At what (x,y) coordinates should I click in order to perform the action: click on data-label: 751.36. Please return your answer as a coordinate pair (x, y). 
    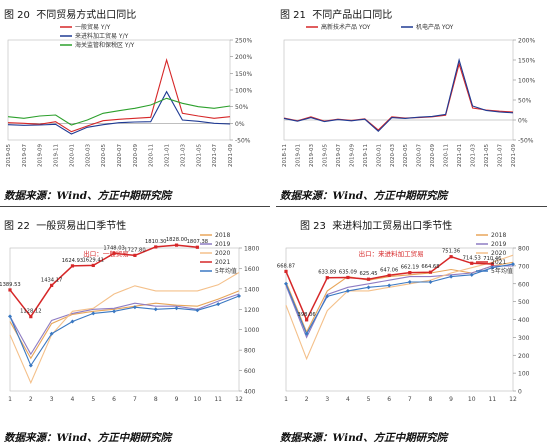
    Looking at the image, I should click on (451, 252).